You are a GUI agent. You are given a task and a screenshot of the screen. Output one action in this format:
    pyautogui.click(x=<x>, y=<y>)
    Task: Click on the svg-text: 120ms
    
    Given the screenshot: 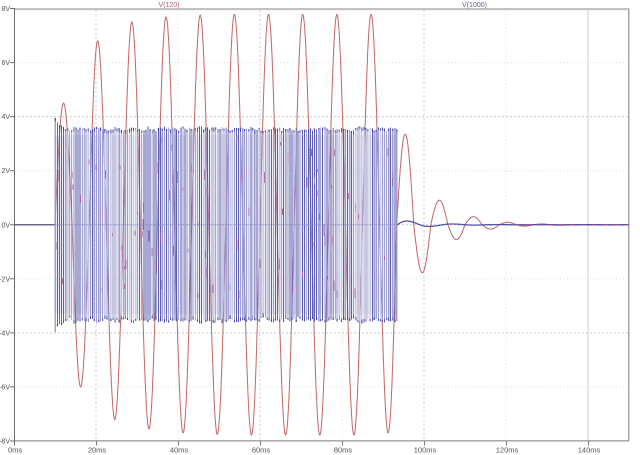 What is the action you would take?
    pyautogui.click(x=507, y=450)
    